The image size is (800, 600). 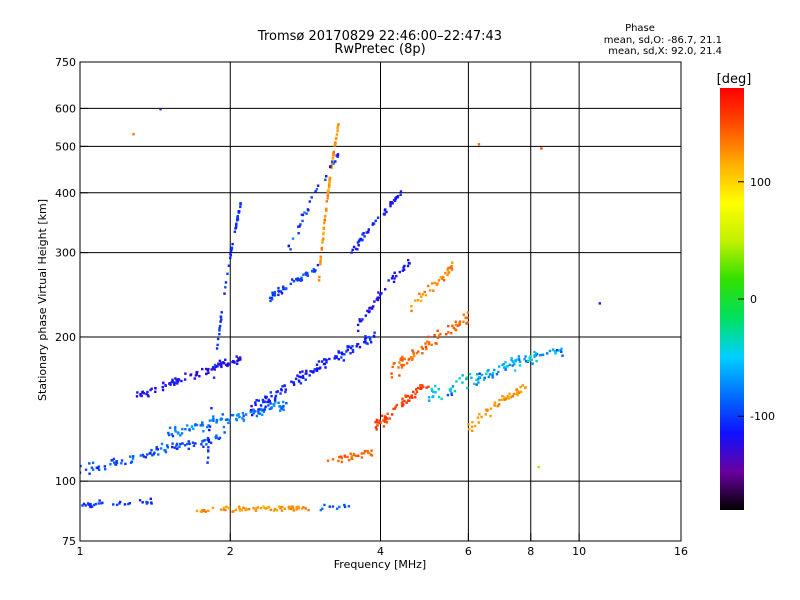 What do you see at coordinates (69, 541) in the screenshot?
I see `y-tick-label-0: 75` at bounding box center [69, 541].